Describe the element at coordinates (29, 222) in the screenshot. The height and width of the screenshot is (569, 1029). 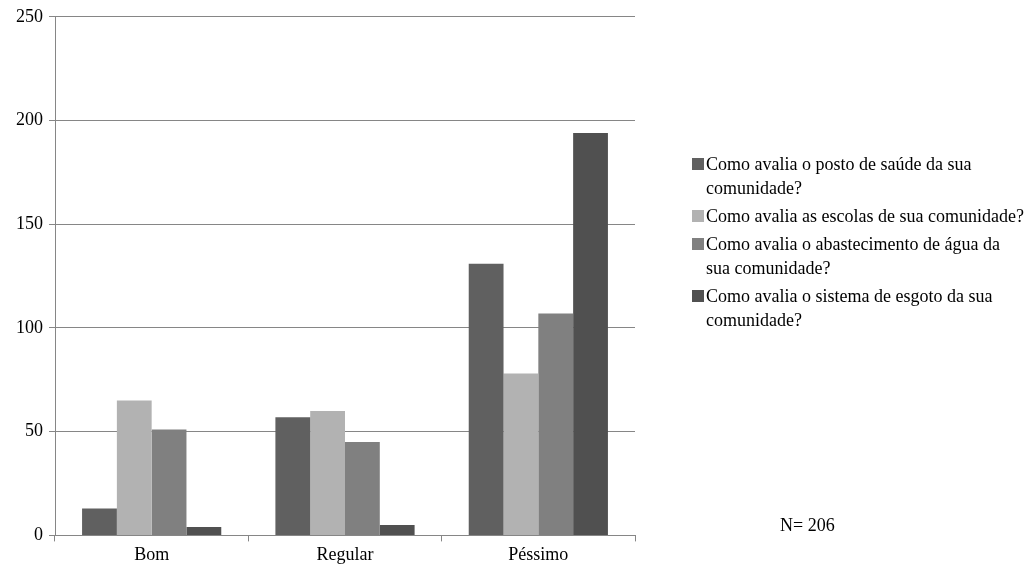
I see `y-tick-label: 150` at that location.